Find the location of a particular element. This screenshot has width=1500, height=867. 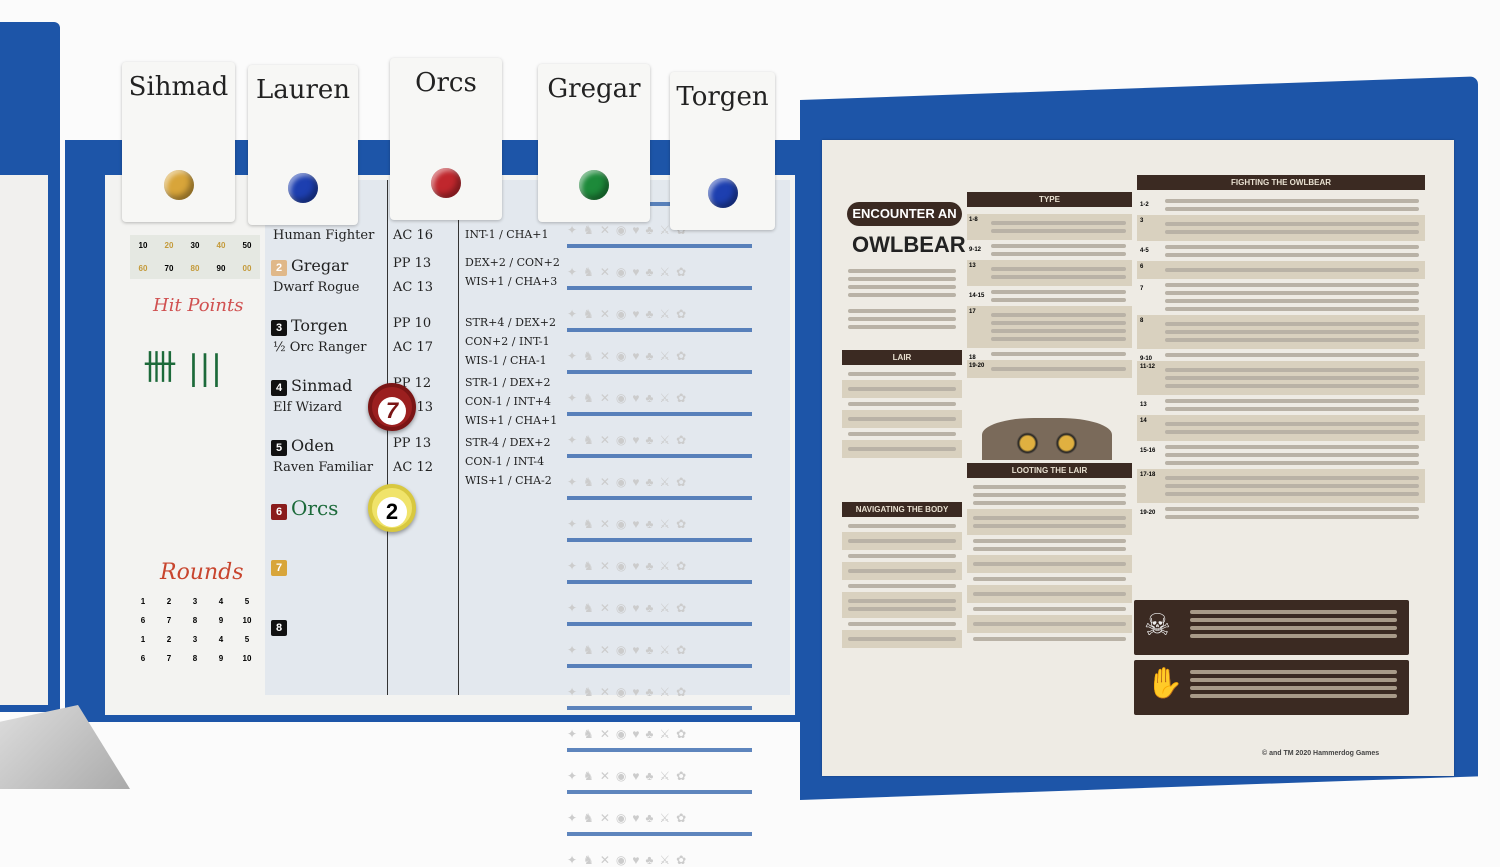

hp-cell: 80 is located at coordinates (195, 268).